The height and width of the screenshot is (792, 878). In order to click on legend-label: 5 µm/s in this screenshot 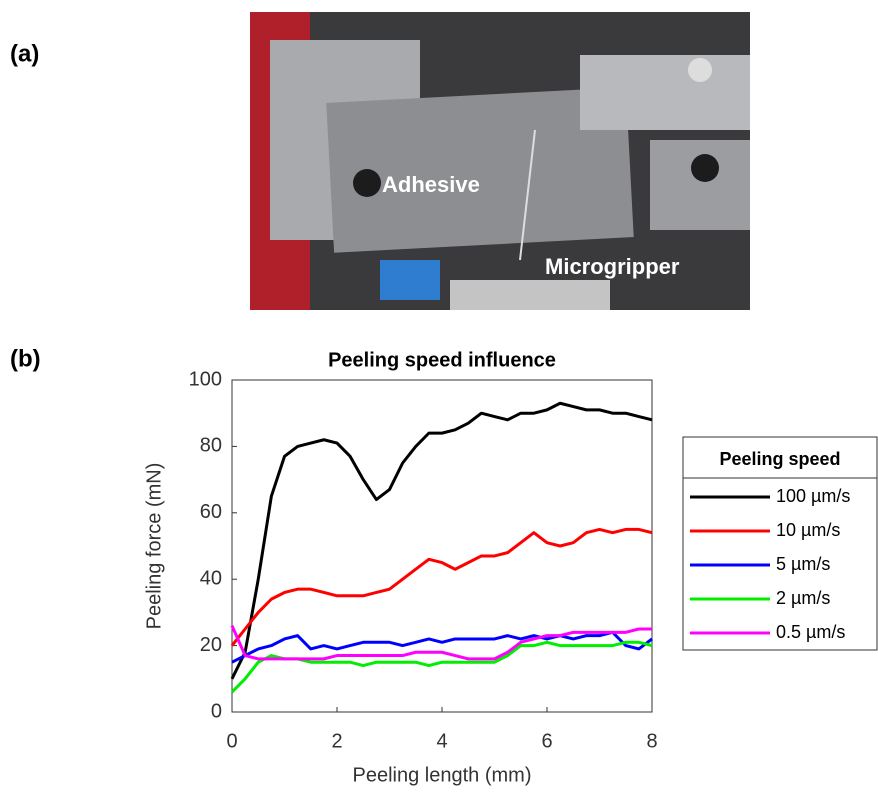, I will do `click(803, 564)`.